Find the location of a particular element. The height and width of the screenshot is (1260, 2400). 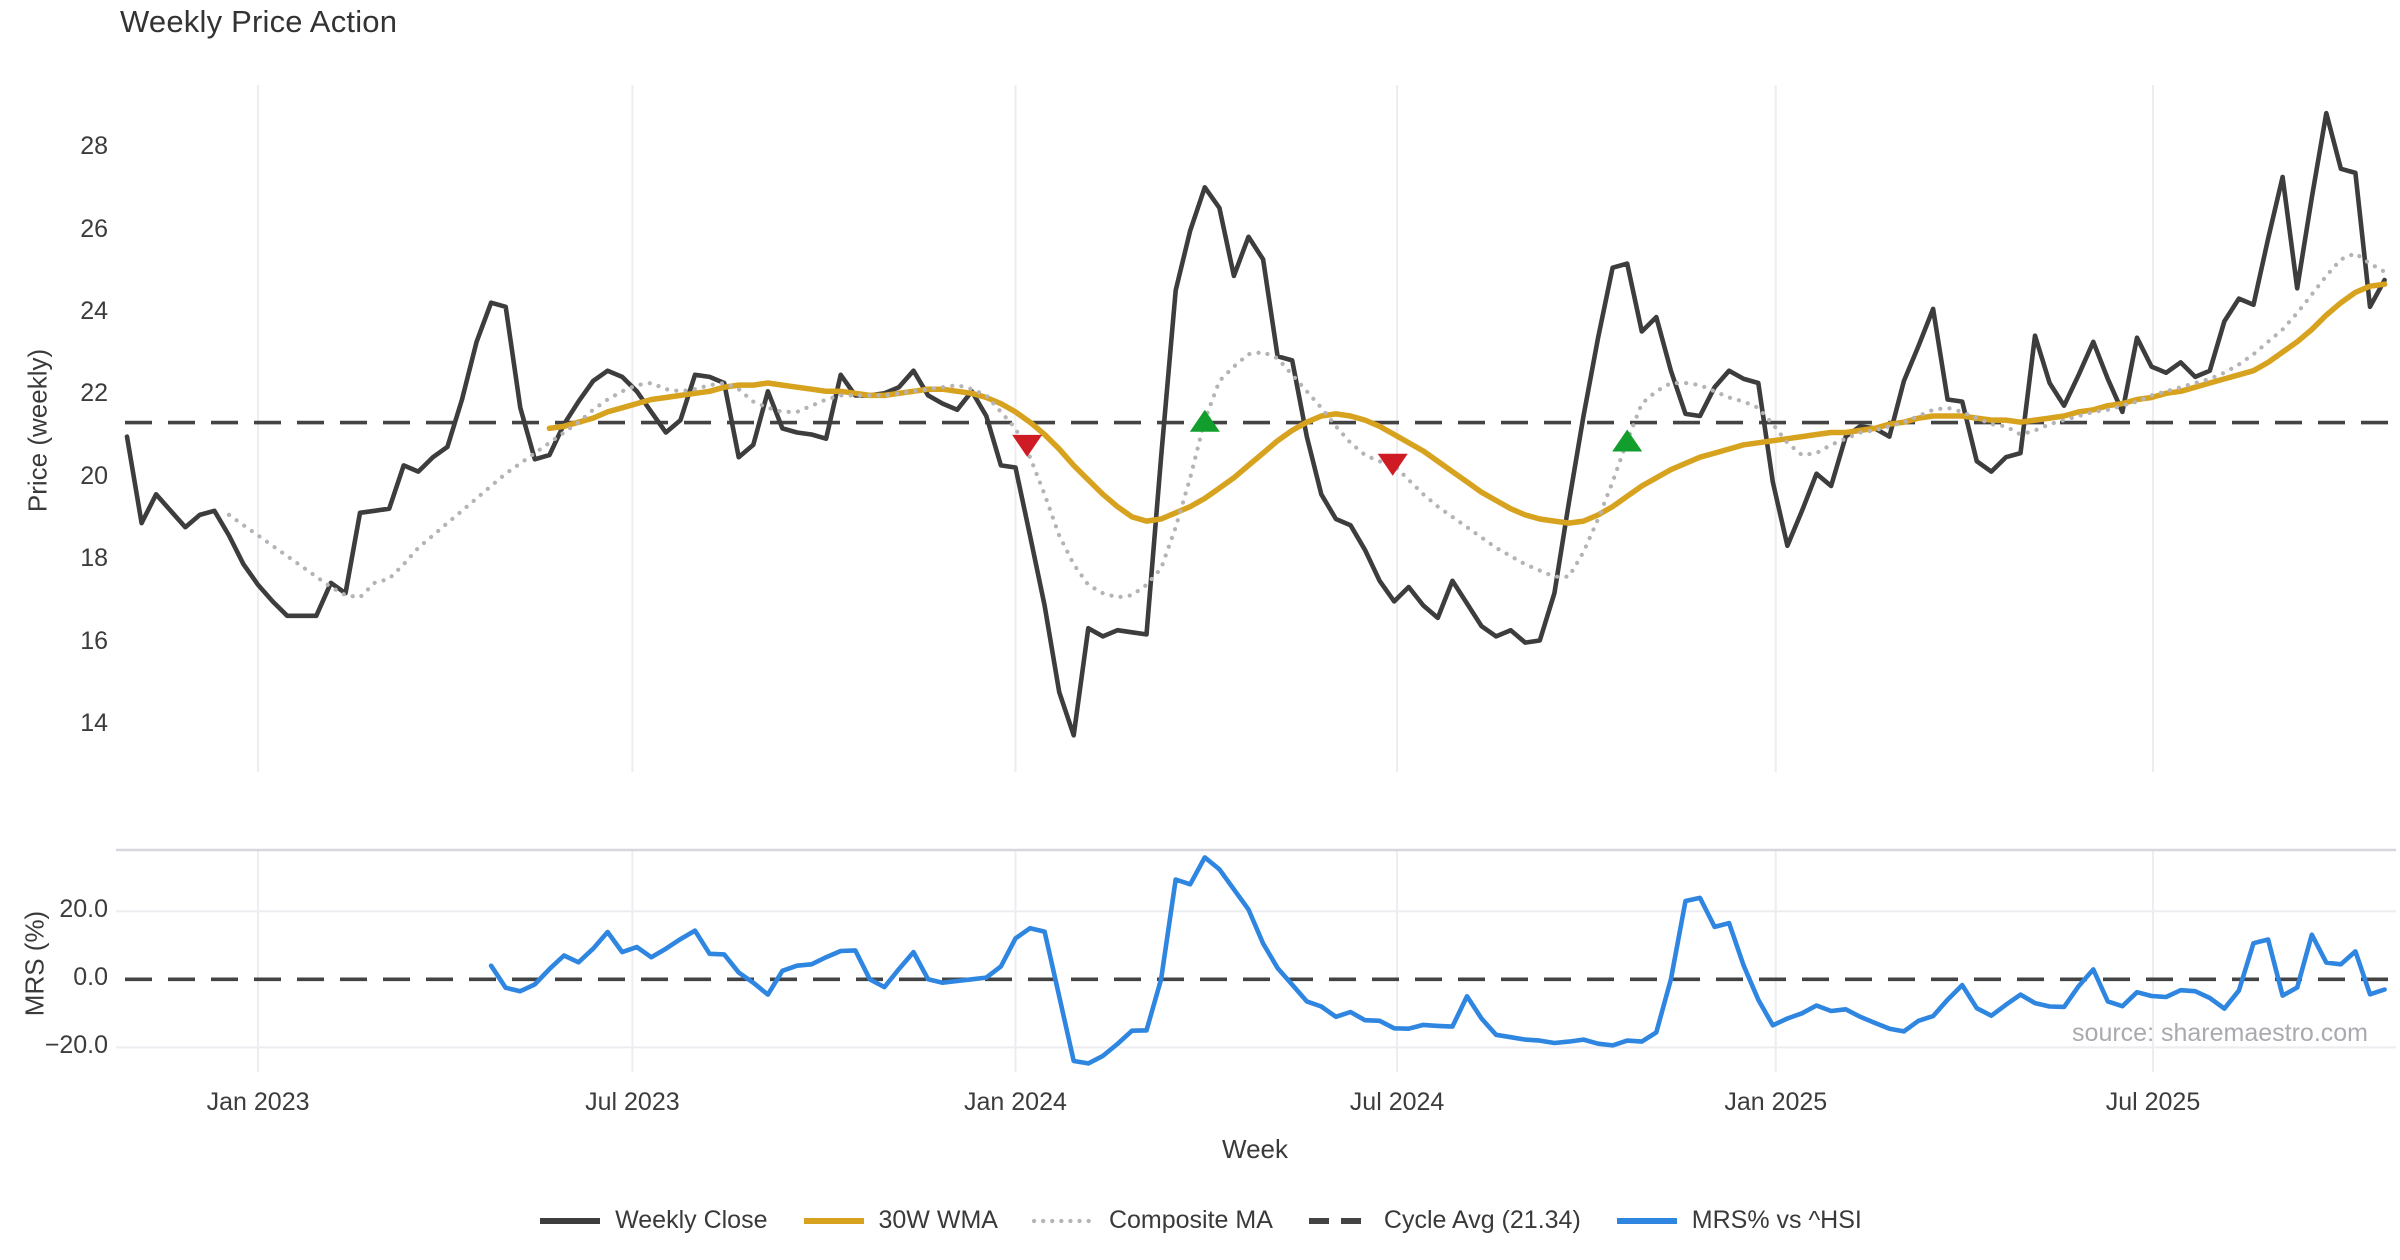

price-y-tick-label: 22 is located at coordinates (94, 393).